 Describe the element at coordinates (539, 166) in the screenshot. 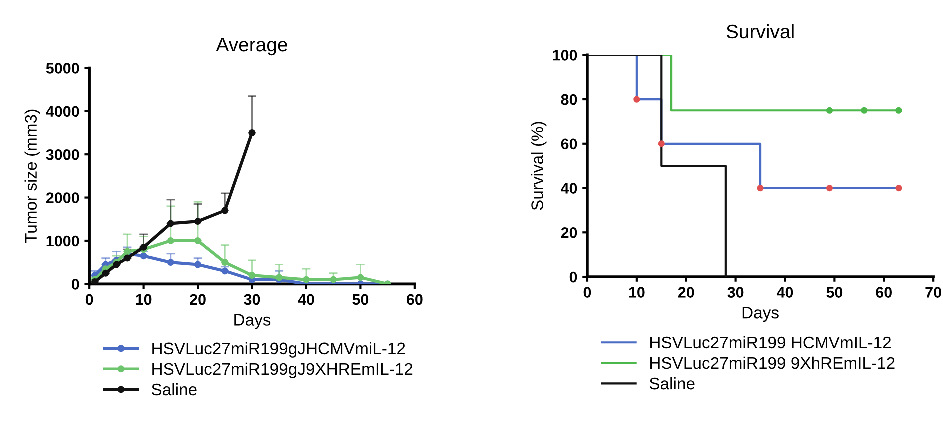

I see `y-axis-title: Survival (%)` at that location.